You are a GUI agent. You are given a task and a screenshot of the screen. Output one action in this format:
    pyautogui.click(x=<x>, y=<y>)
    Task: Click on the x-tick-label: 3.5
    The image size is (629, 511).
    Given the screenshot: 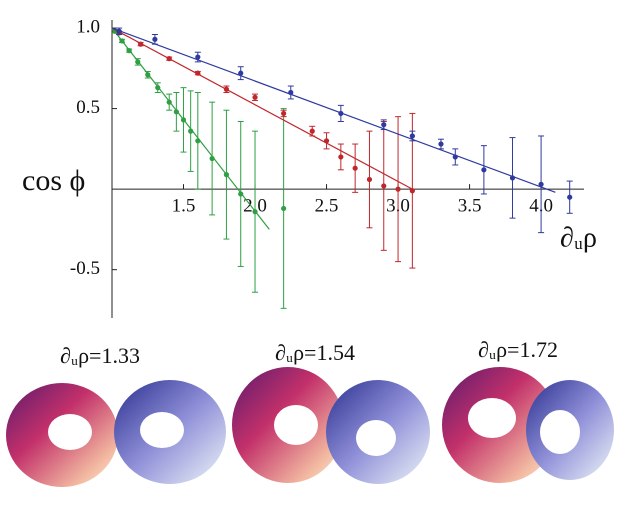 What is the action you would take?
    pyautogui.click(x=470, y=205)
    